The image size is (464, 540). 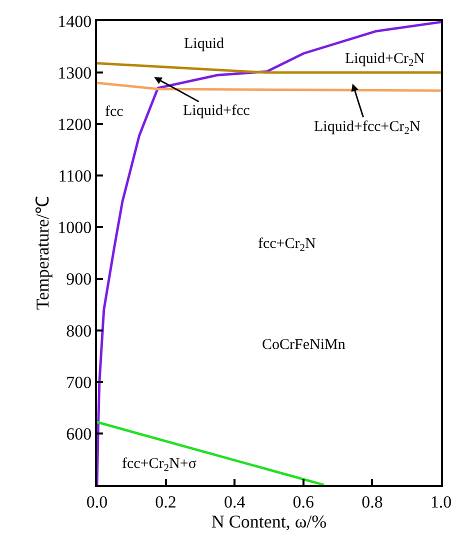 I want to click on y-tick-label: 1200, so click(x=75, y=124).